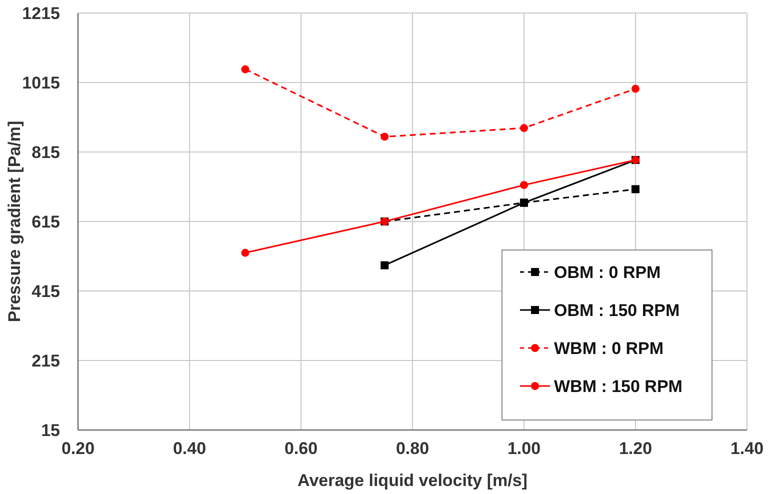  What do you see at coordinates (46, 291) in the screenshot?
I see `y-tick-label: 415` at bounding box center [46, 291].